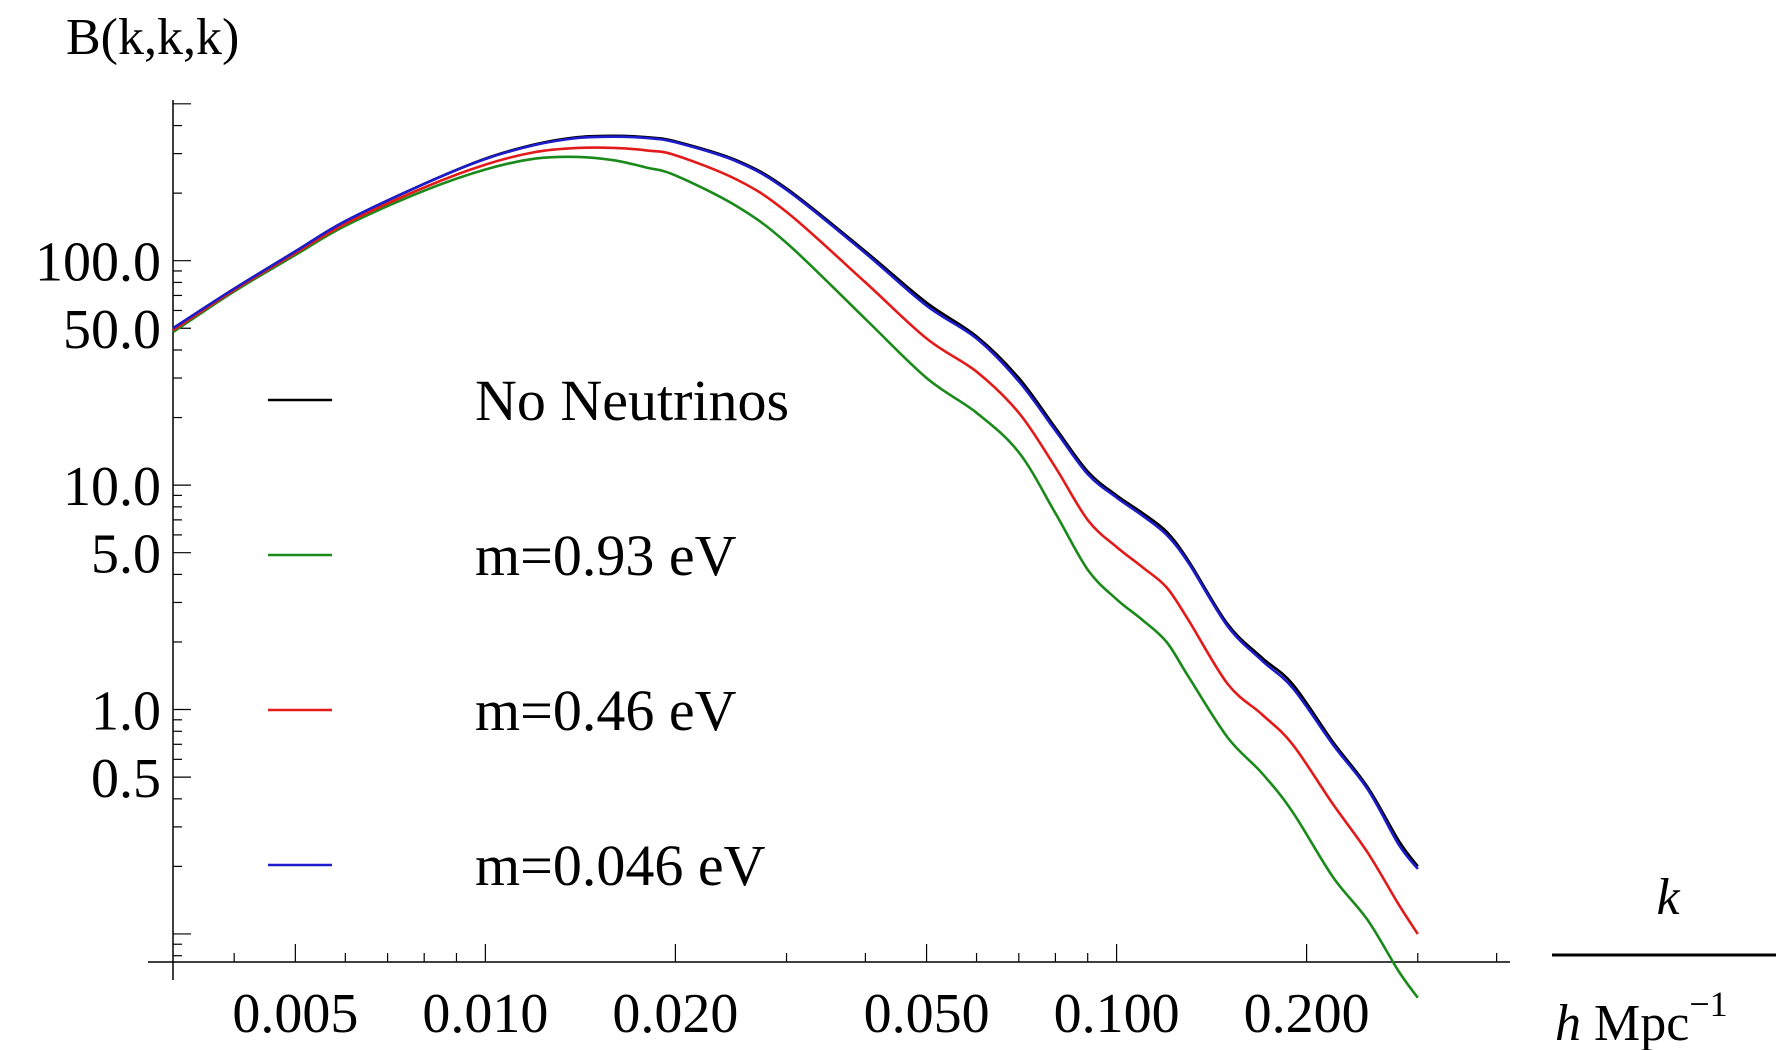 This screenshot has width=1784, height=1050. I want to click on x-axis-title-denominator: h Mpc−1, so click(1641, 1017).